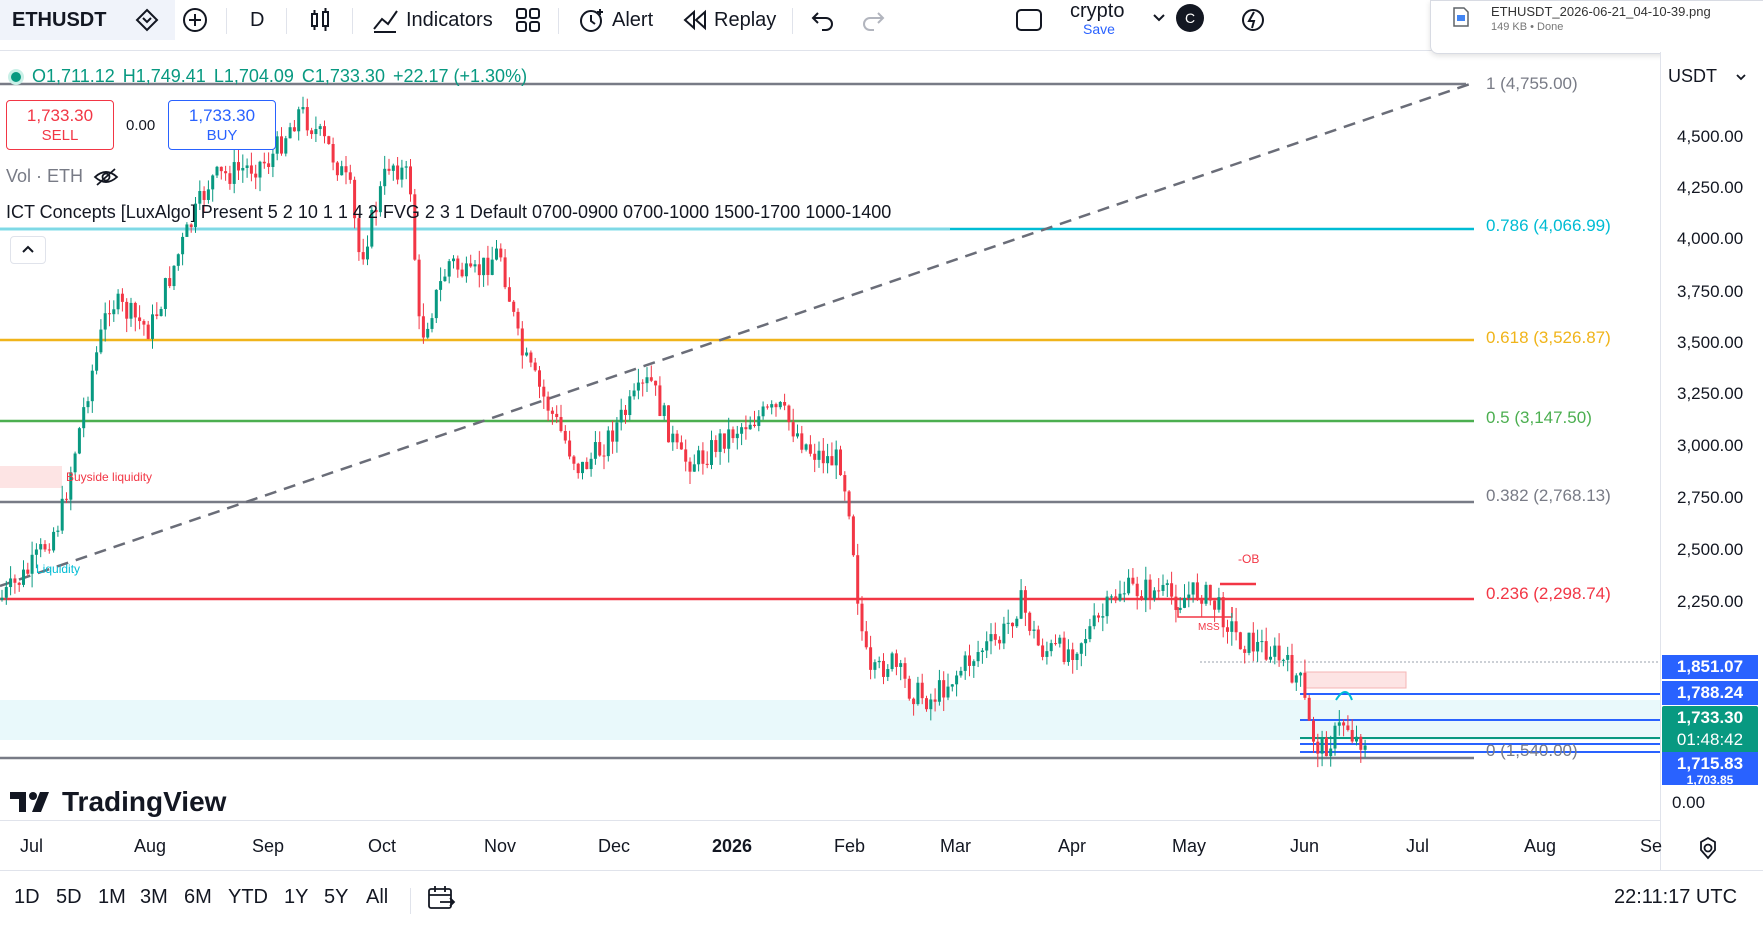  Describe the element at coordinates (257, 20) in the screenshot. I see `interval-button: D` at that location.